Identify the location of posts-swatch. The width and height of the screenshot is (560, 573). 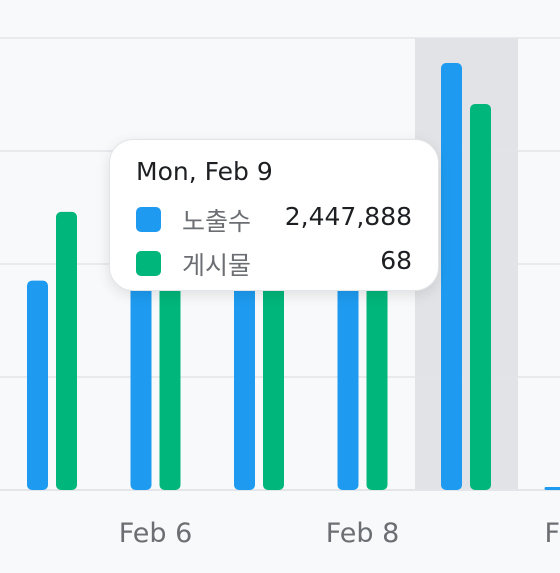
(148, 263).